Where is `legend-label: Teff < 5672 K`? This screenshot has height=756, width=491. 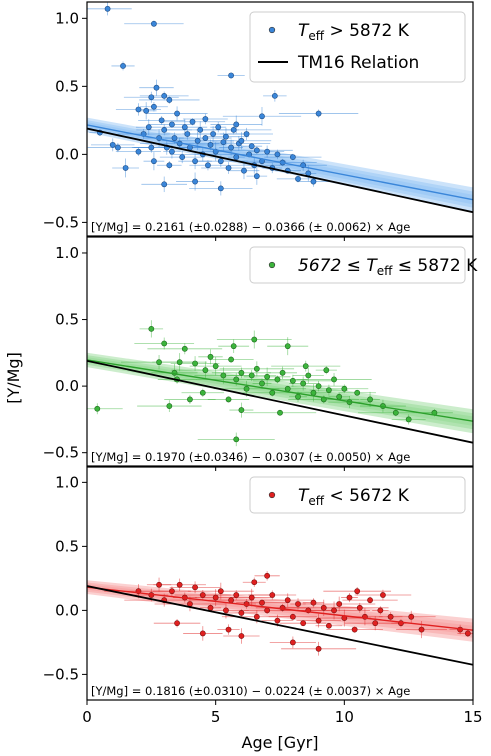 legend-label: Teff < 5672 K is located at coordinates (354, 497).